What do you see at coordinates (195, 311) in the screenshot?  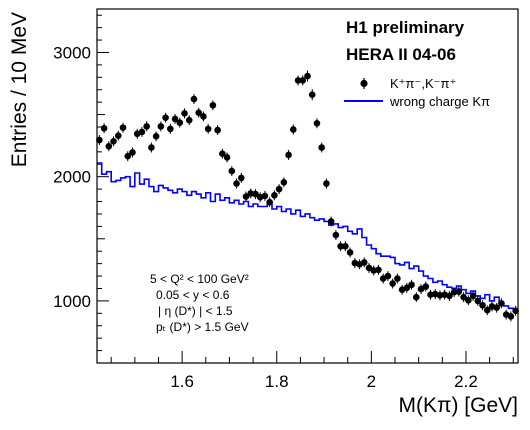 I see `cut-eta: | η (D*) | < 1.5` at bounding box center [195, 311].